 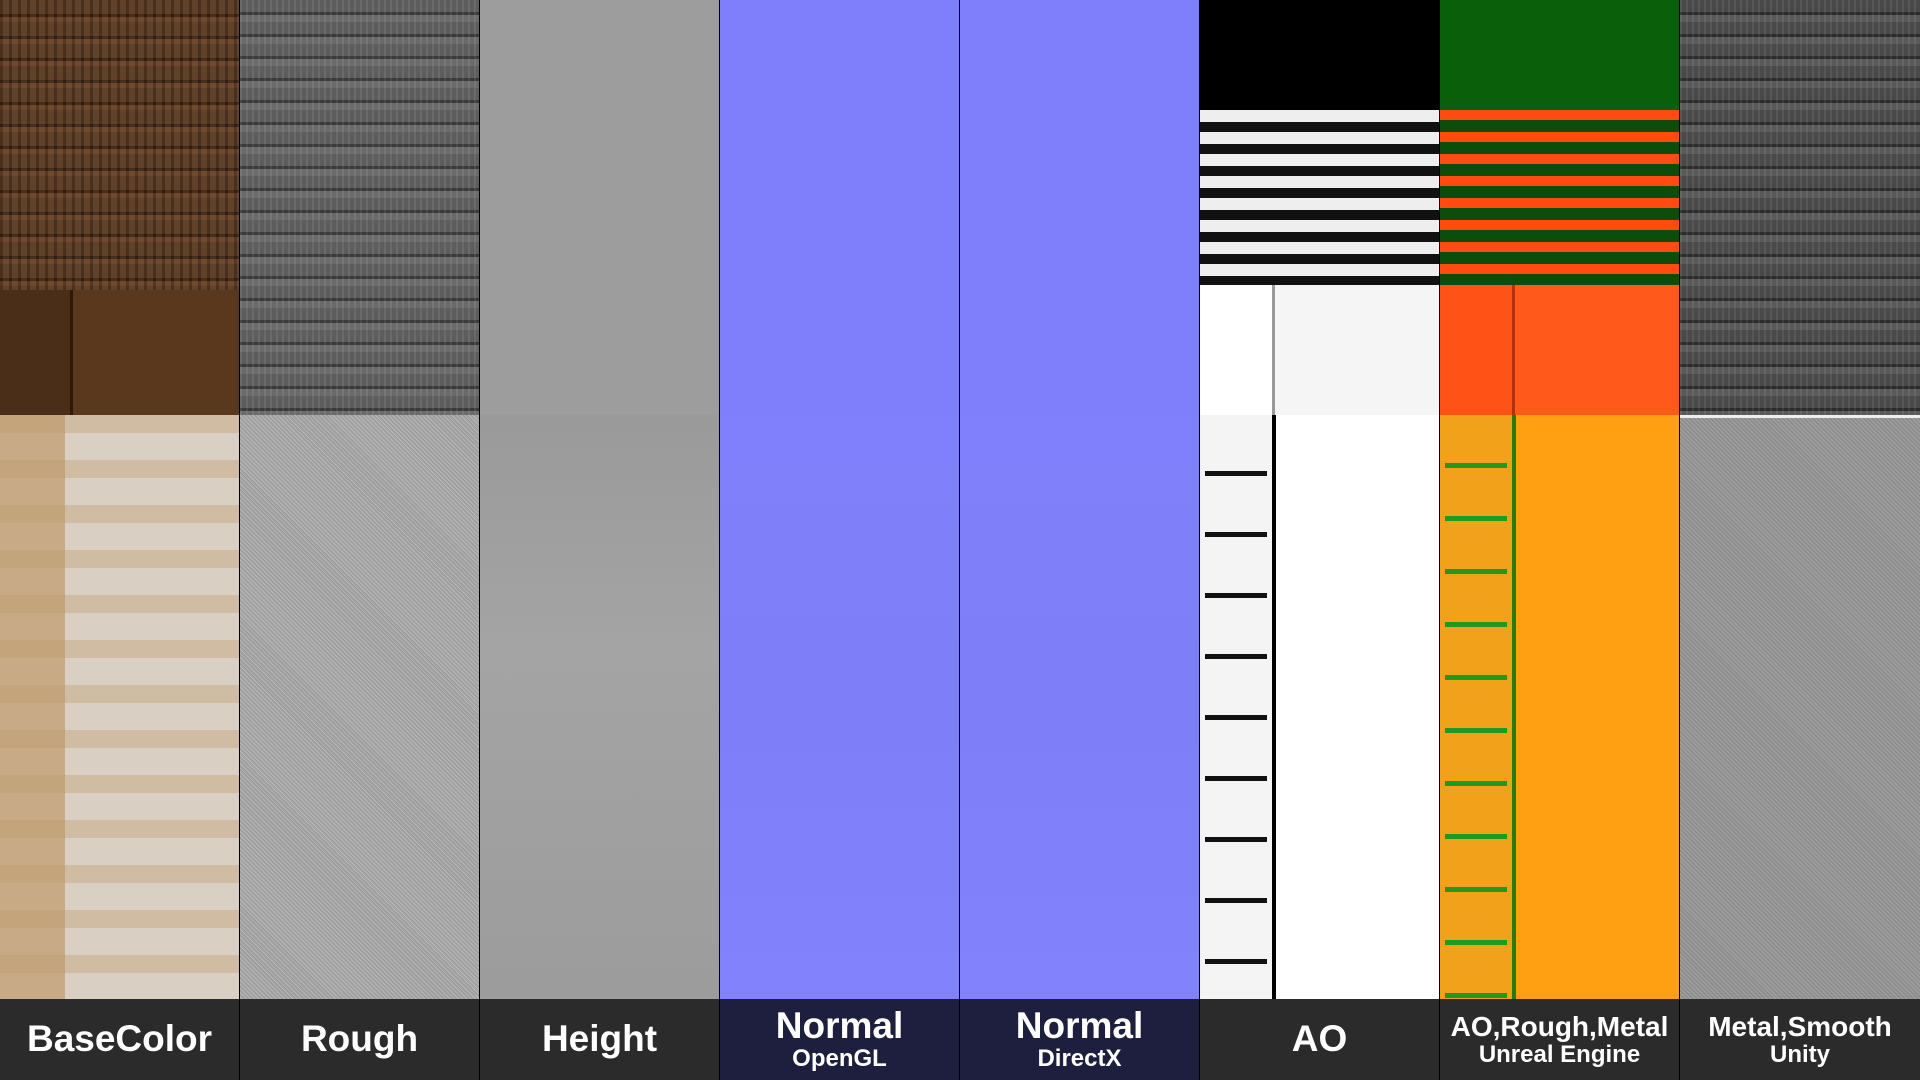 What do you see at coordinates (839, 1059) in the screenshot?
I see `map-variant: OpenGL` at bounding box center [839, 1059].